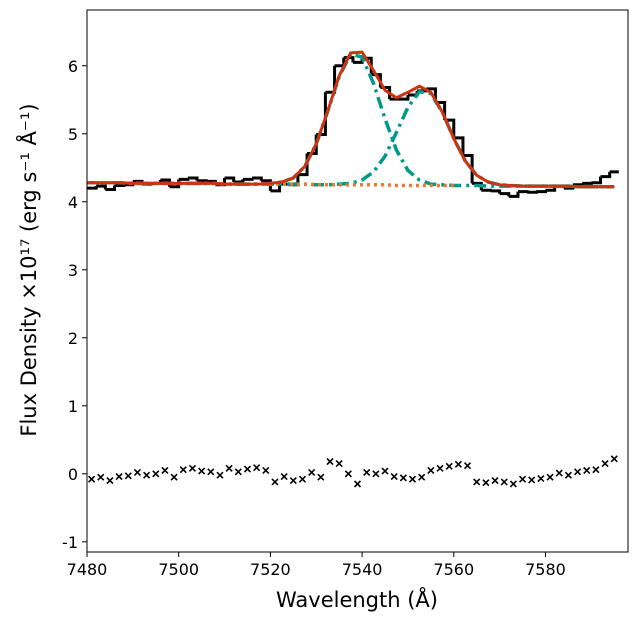 This screenshot has width=638, height=629. What do you see at coordinates (73, 66) in the screenshot?
I see `y-tick-label: 6` at bounding box center [73, 66].